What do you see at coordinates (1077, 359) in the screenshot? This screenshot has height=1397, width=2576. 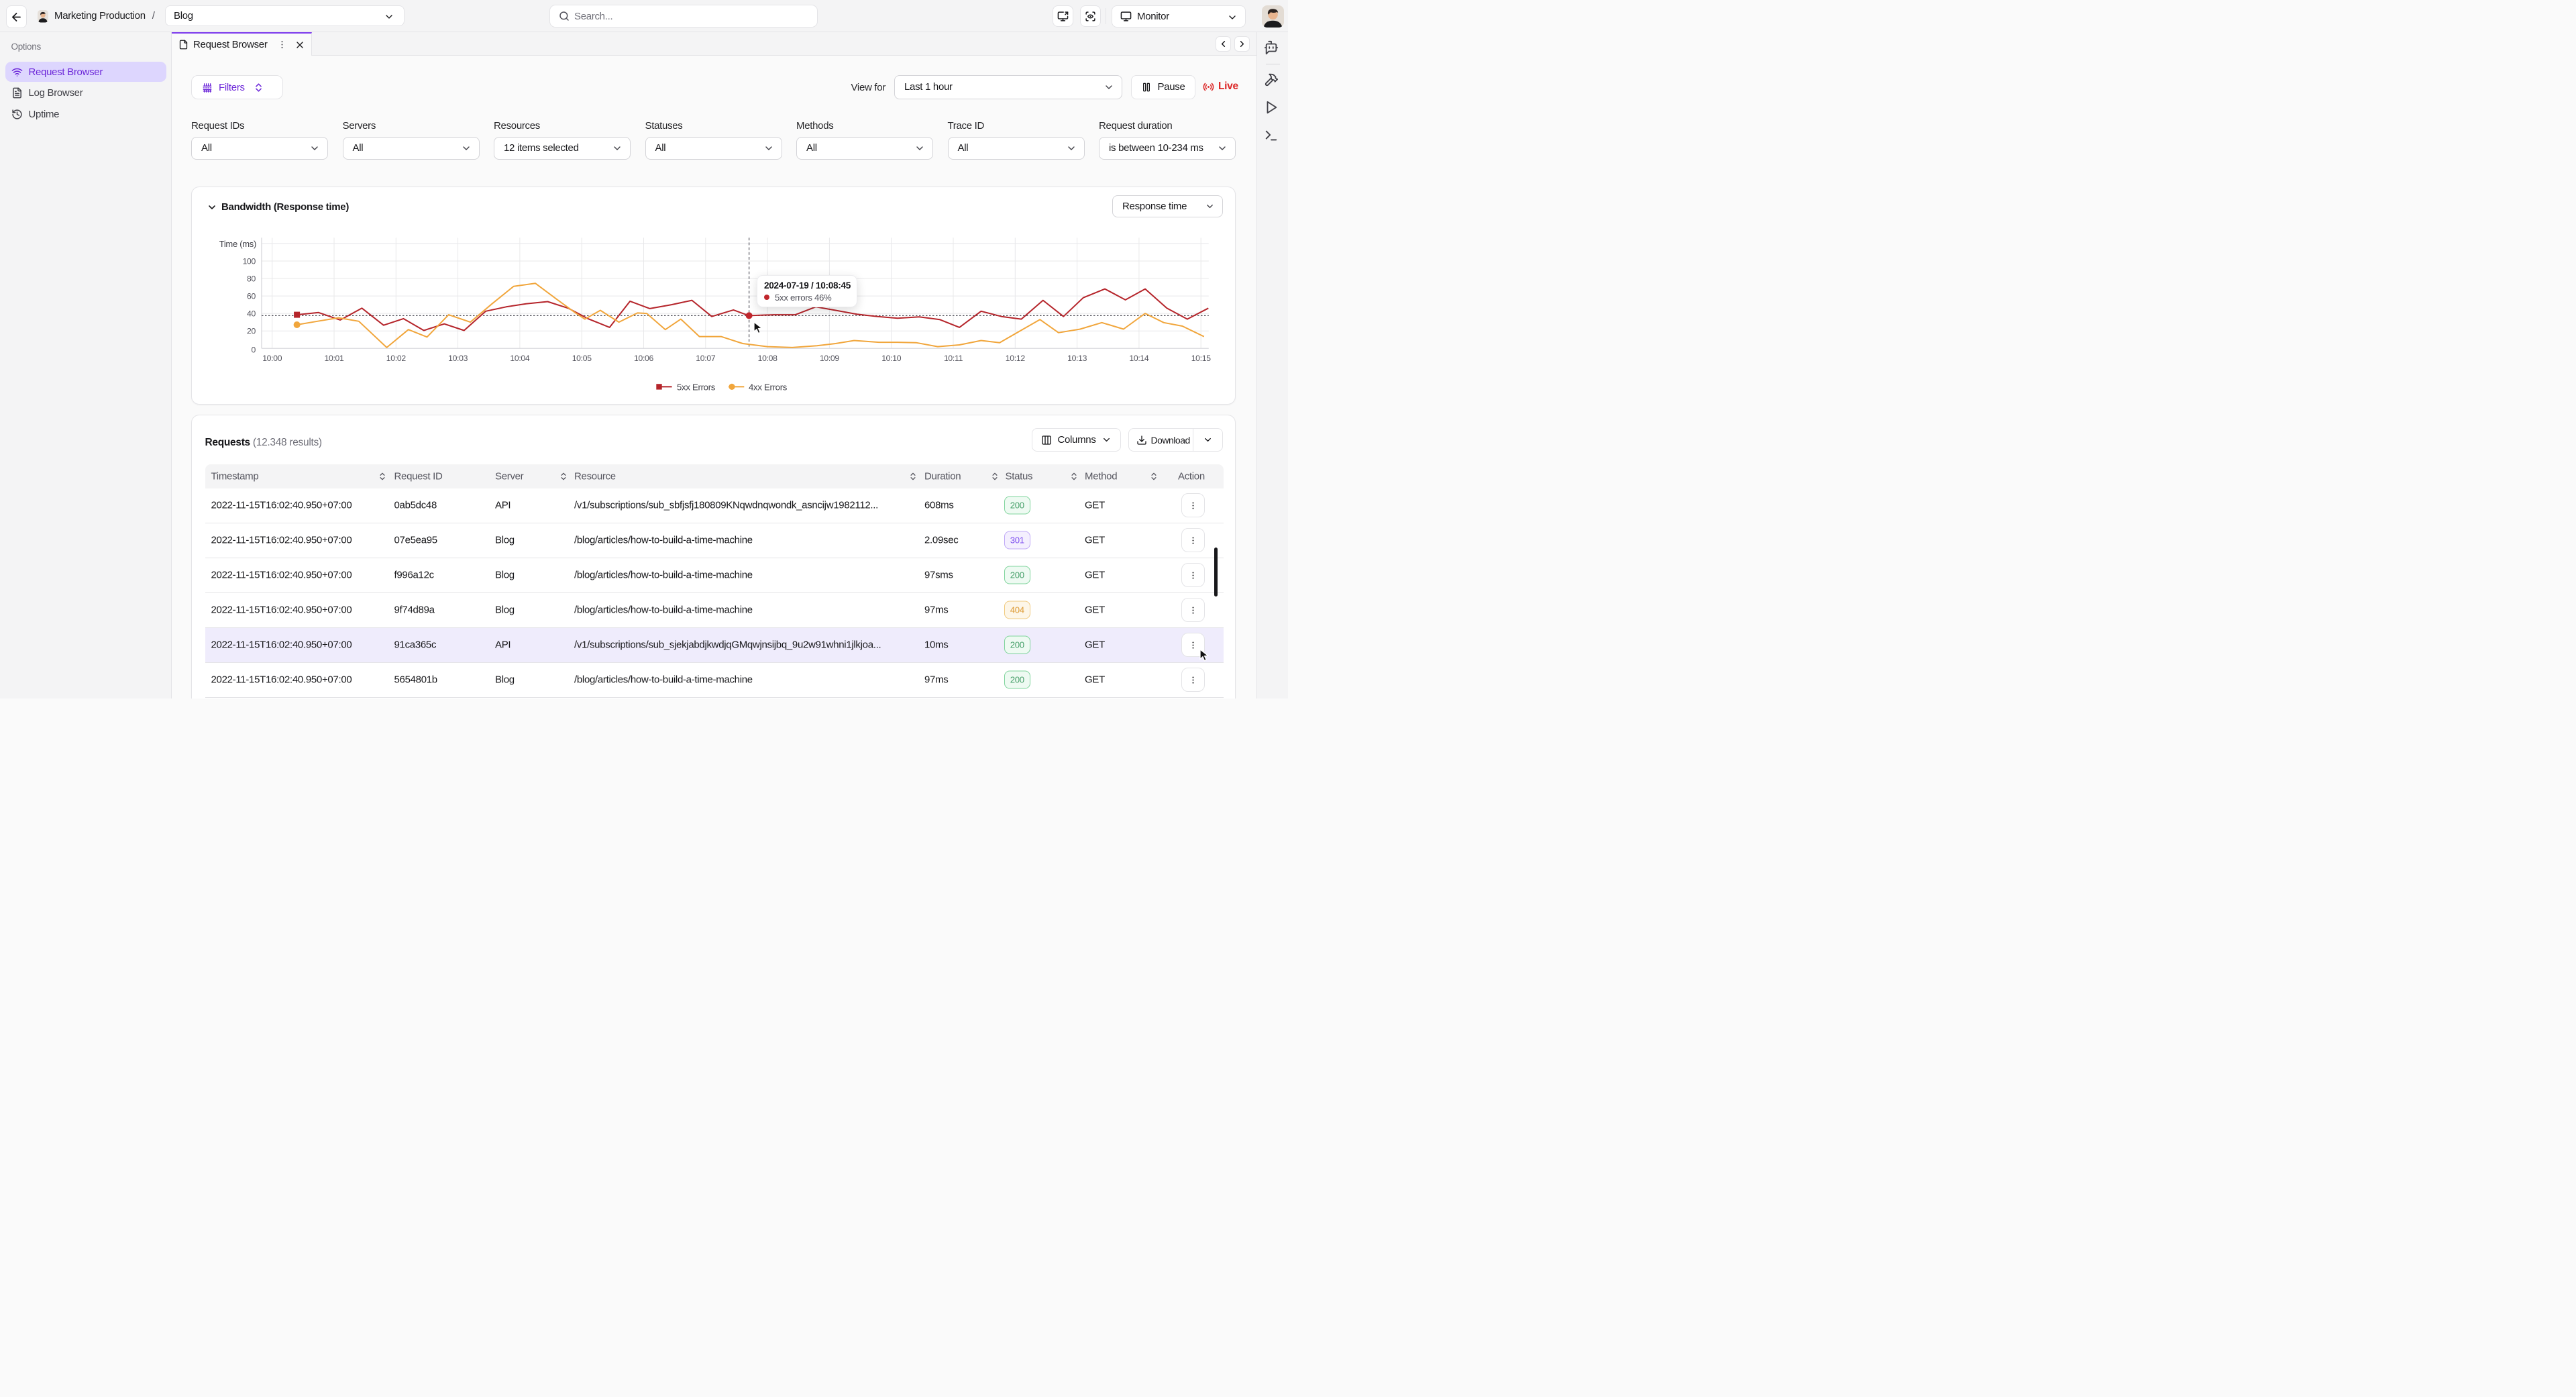 I see `svg-text: 10:13` at bounding box center [1077, 359].